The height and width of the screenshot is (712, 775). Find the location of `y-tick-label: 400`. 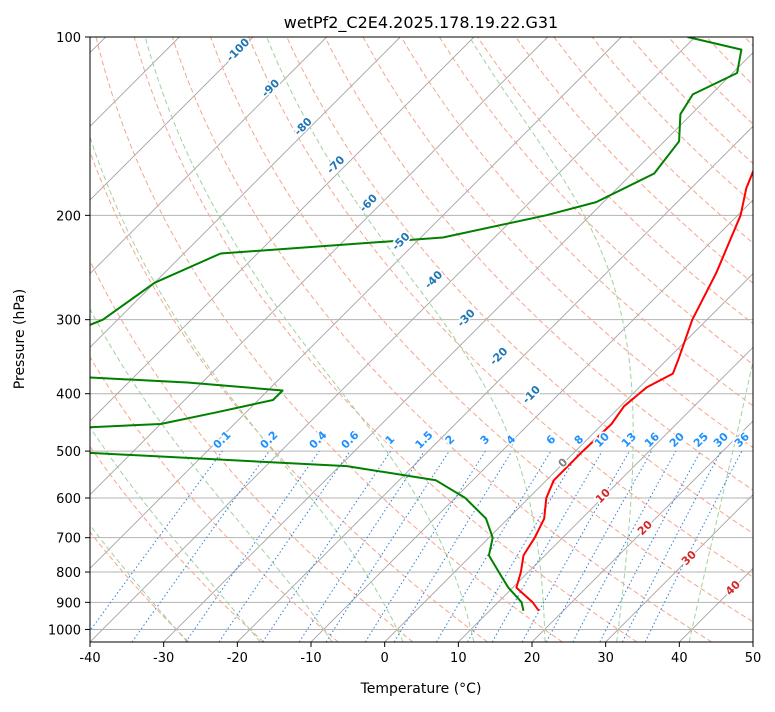

y-tick-label: 400 is located at coordinates (68, 395).